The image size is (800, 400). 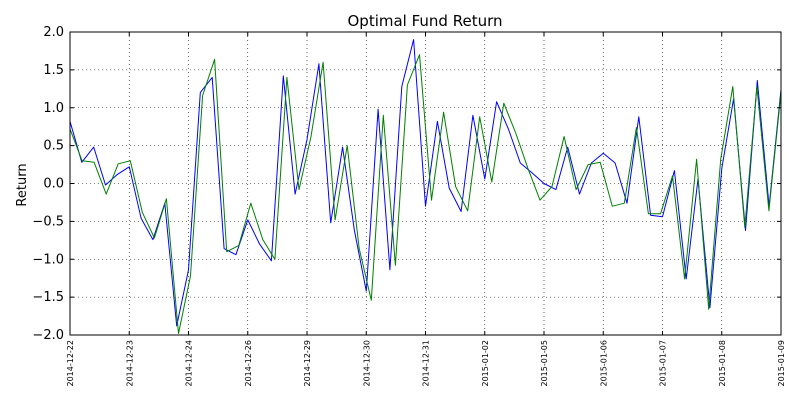 What do you see at coordinates (53, 32) in the screenshot?
I see `y-tick-label: 2.0` at bounding box center [53, 32].